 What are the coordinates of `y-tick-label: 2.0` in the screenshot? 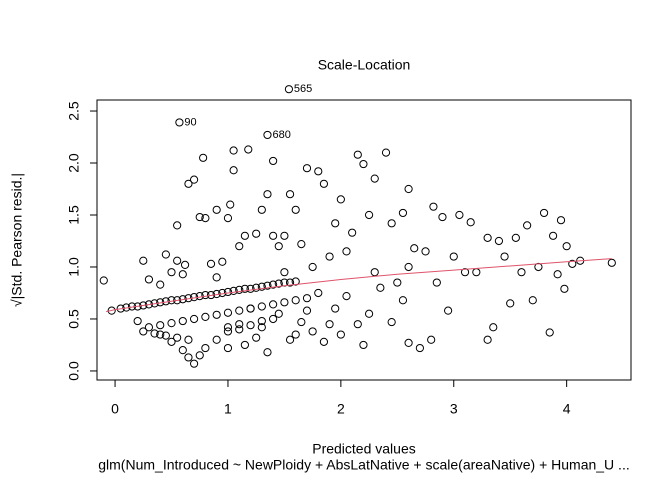 It's located at (74, 163).